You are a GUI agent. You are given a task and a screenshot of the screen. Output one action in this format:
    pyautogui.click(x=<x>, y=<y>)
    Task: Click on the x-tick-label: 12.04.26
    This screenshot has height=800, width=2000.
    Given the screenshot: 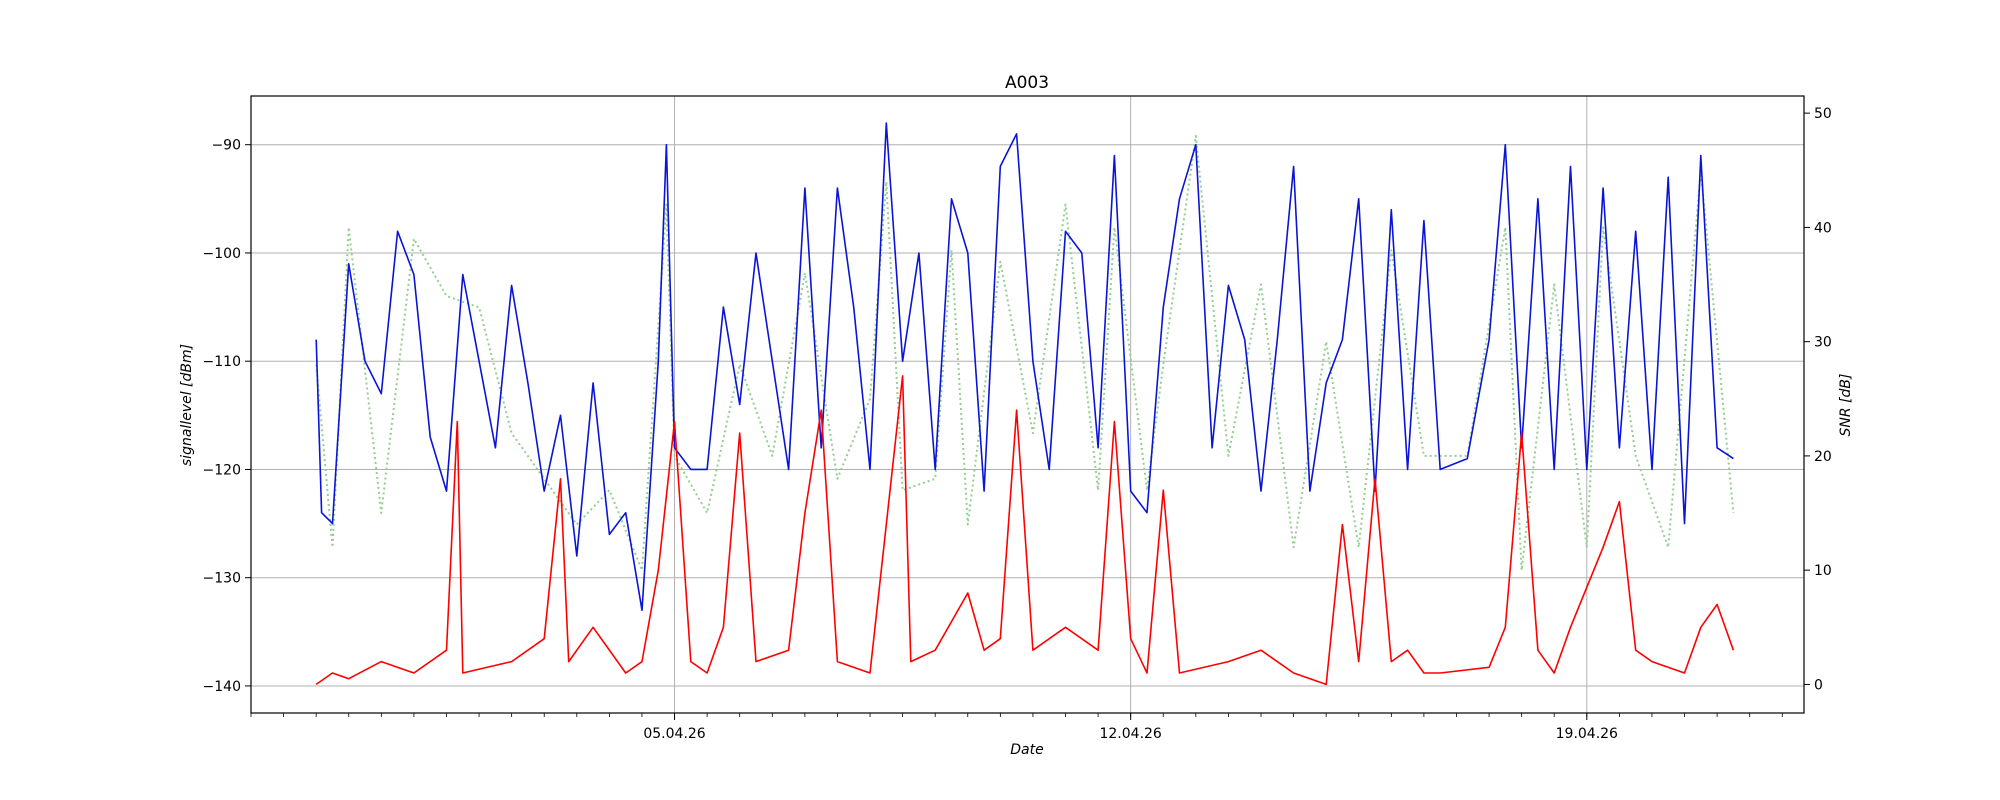 What is the action you would take?
    pyautogui.click(x=1130, y=734)
    